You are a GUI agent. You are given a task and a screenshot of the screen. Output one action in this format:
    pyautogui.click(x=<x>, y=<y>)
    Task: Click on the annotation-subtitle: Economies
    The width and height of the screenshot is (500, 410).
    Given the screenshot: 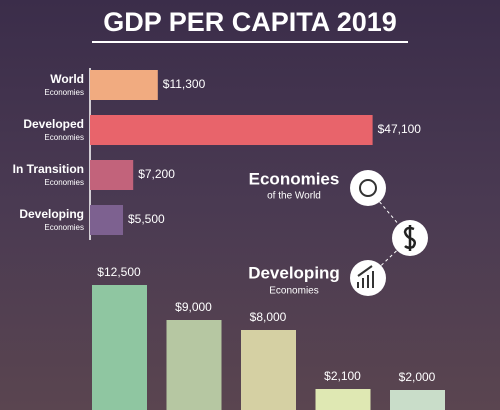 What is the action you would take?
    pyautogui.click(x=293, y=291)
    